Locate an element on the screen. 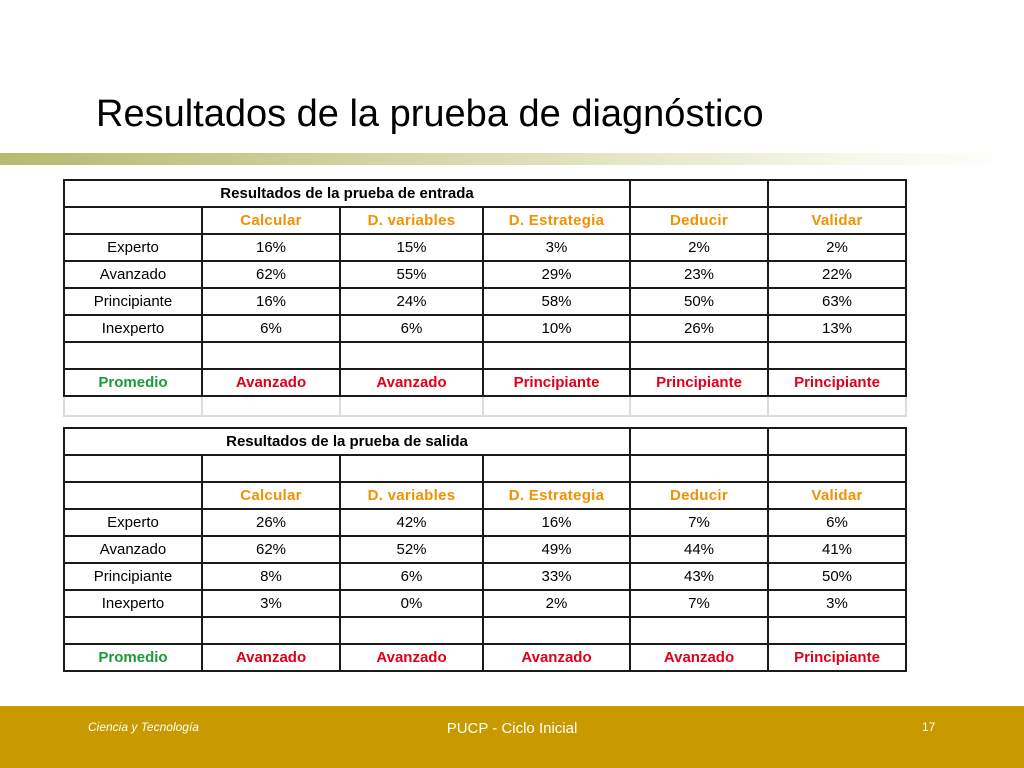 The height and width of the screenshot is (768, 1024). footer-course-label: Ciencia y Tecnología is located at coordinates (143, 727).